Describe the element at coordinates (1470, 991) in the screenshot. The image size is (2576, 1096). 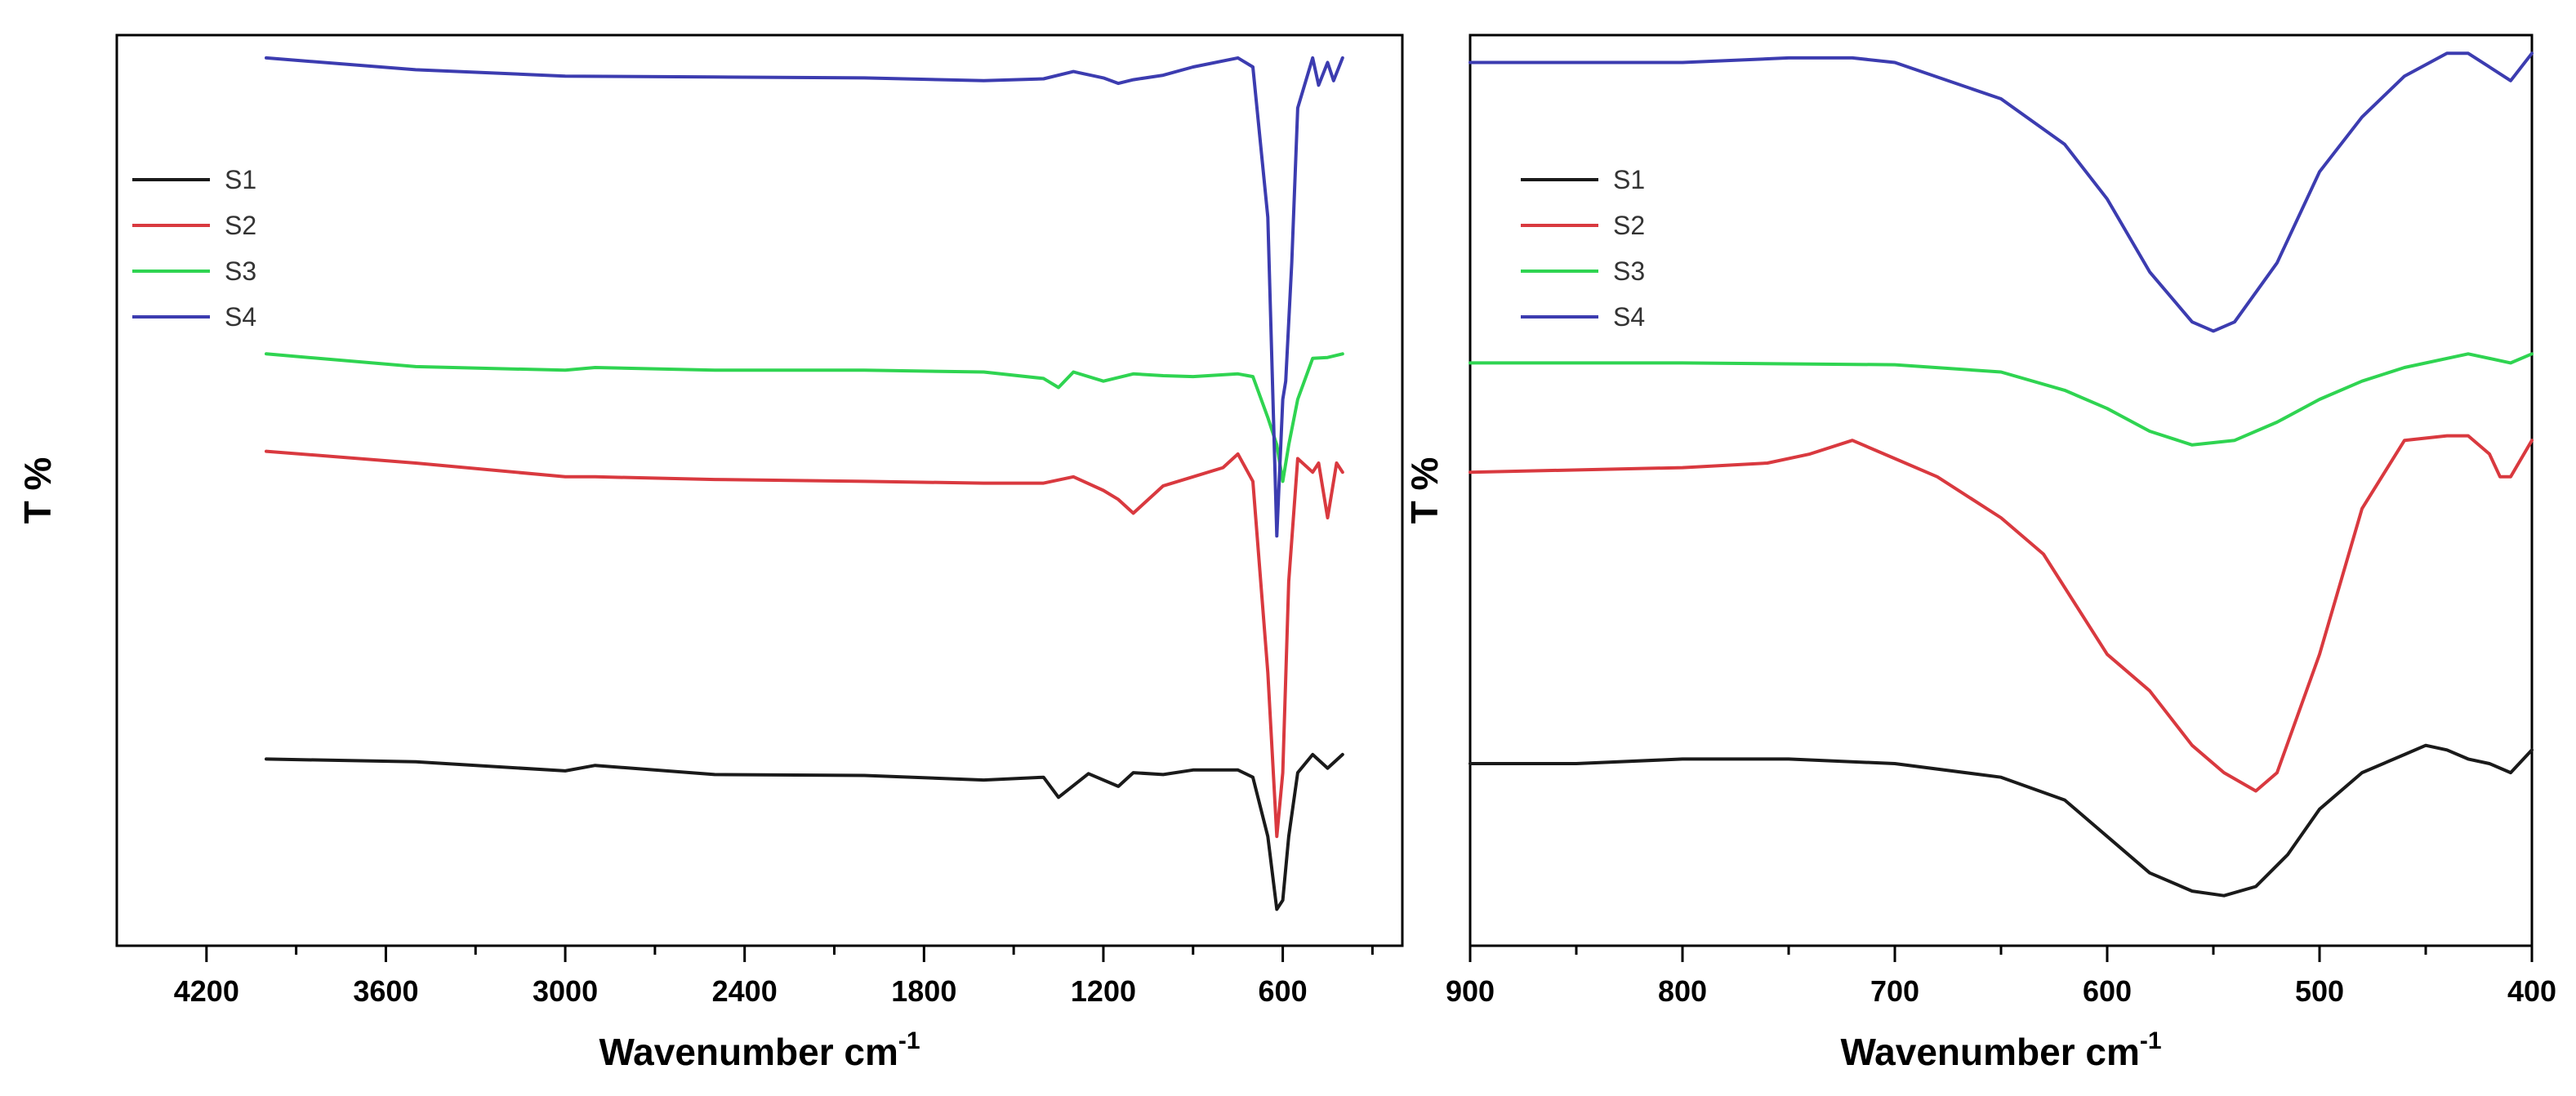
I see `x-tick-label: 900` at that location.